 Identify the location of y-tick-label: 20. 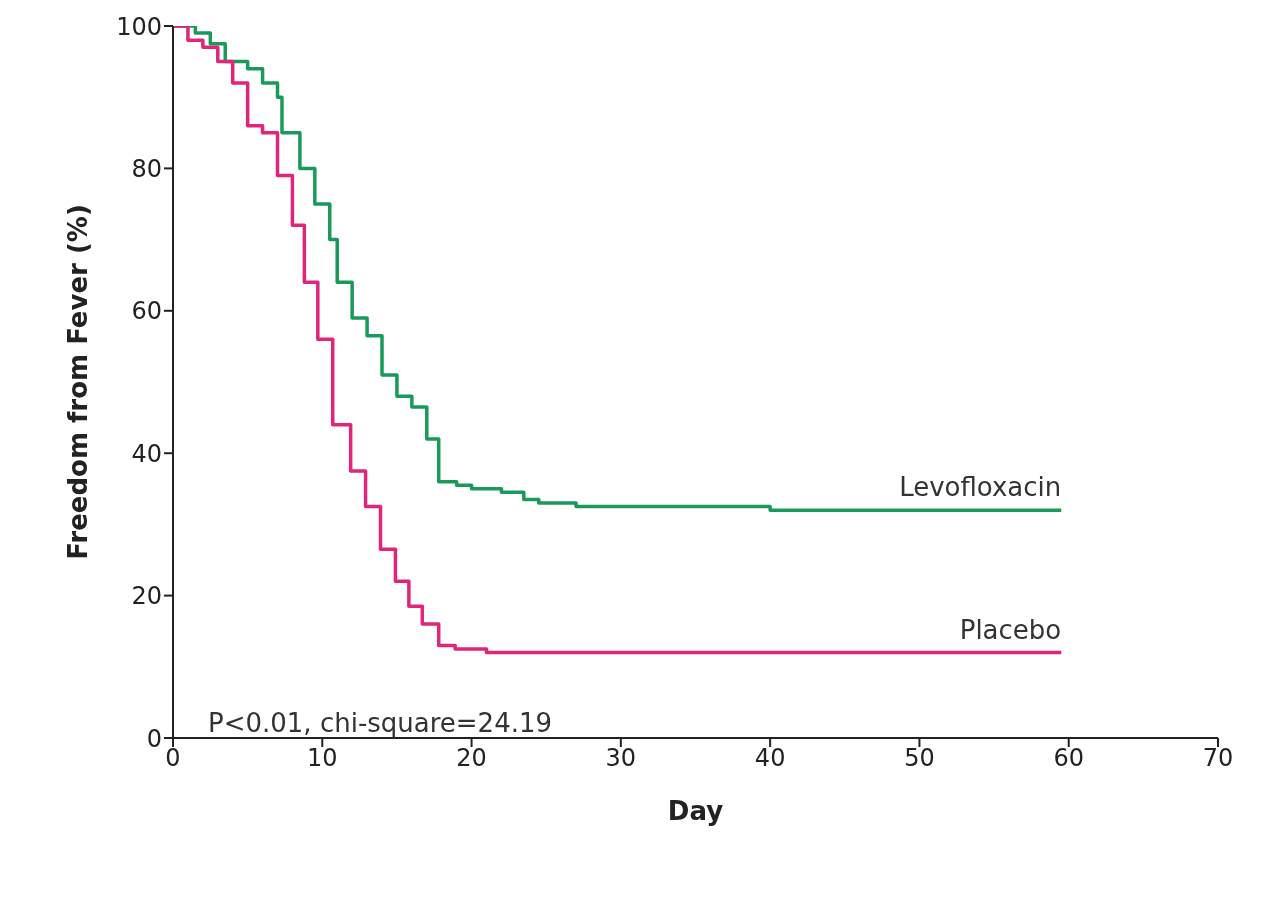
(146, 596).